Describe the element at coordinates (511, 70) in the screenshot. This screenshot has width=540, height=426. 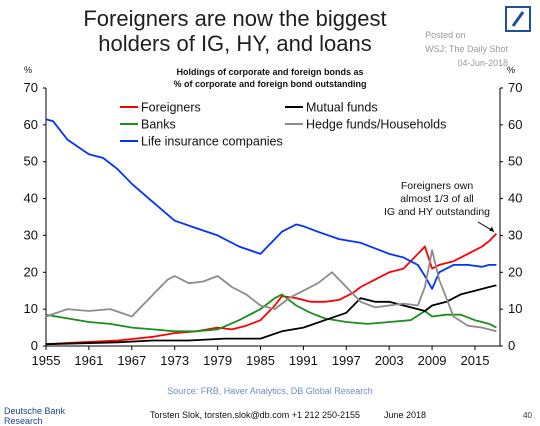
I see `y-axis-unit-right: %` at that location.